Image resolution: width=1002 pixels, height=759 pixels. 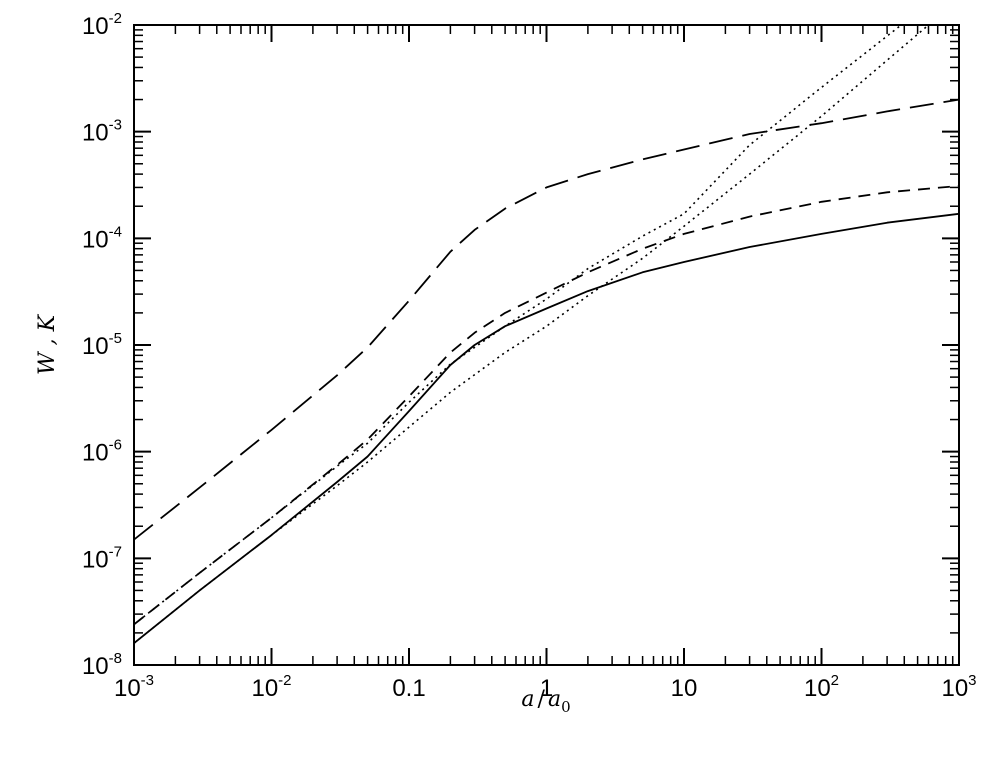 What do you see at coordinates (958, 687) in the screenshot?
I see `x-tick-label: 10³` at bounding box center [958, 687].